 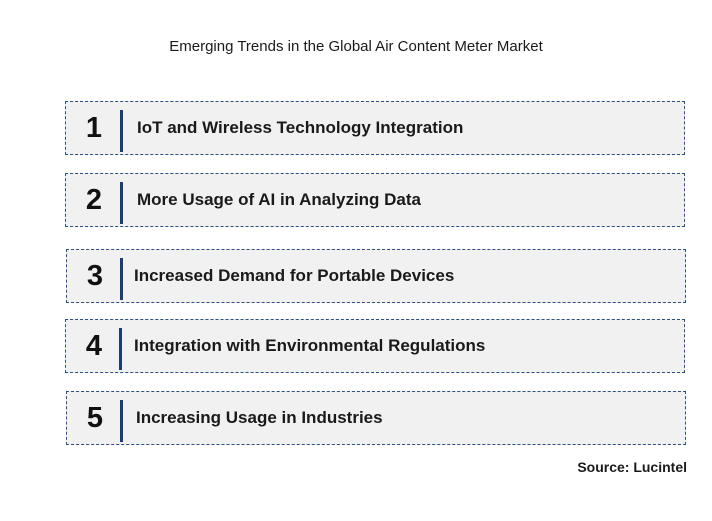 I want to click on trend-label: IoT and Wireless Technology Integration, so click(x=300, y=127).